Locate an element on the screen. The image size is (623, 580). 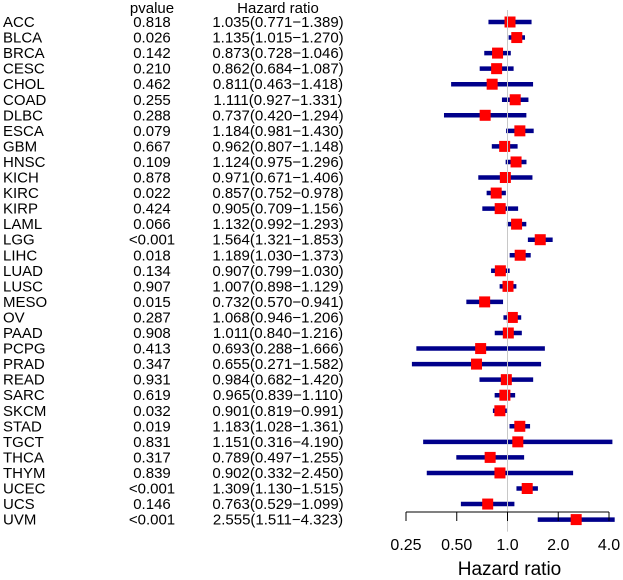
hazard-ratio-cell: 0.984(0.682−1.420) is located at coordinates (277, 380).